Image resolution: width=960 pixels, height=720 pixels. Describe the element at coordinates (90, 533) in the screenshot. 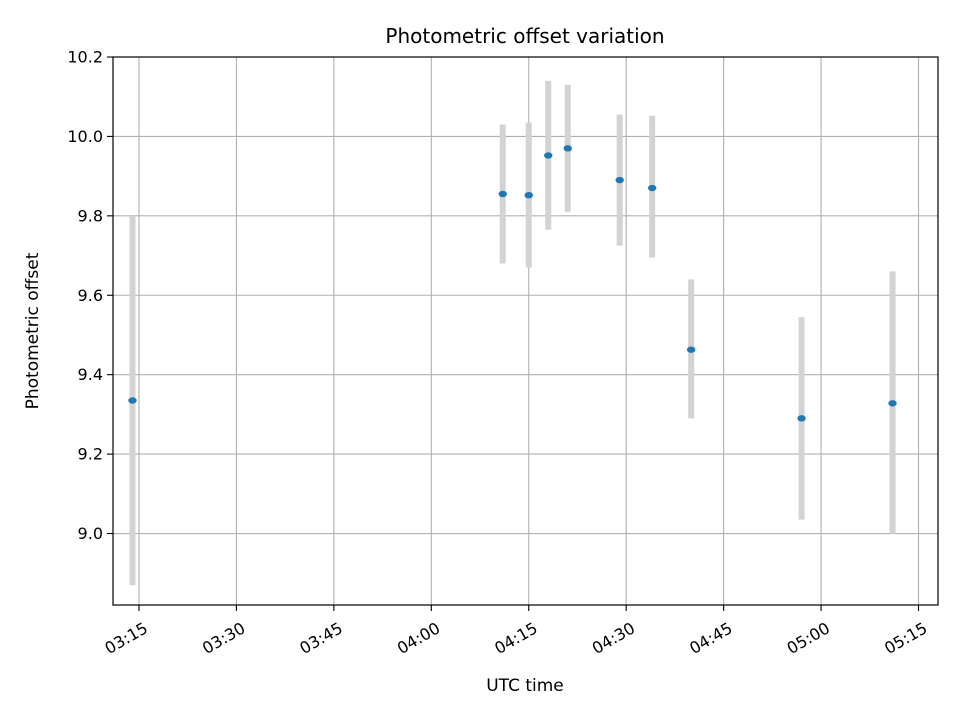

I see `y-tick-label: 9.0` at that location.